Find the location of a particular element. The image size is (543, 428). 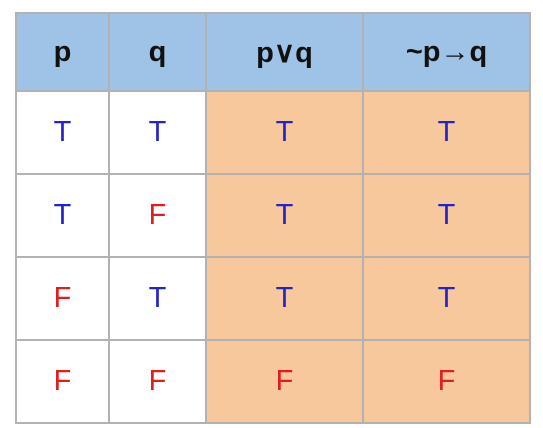

header-q: q is located at coordinates (157, 52).